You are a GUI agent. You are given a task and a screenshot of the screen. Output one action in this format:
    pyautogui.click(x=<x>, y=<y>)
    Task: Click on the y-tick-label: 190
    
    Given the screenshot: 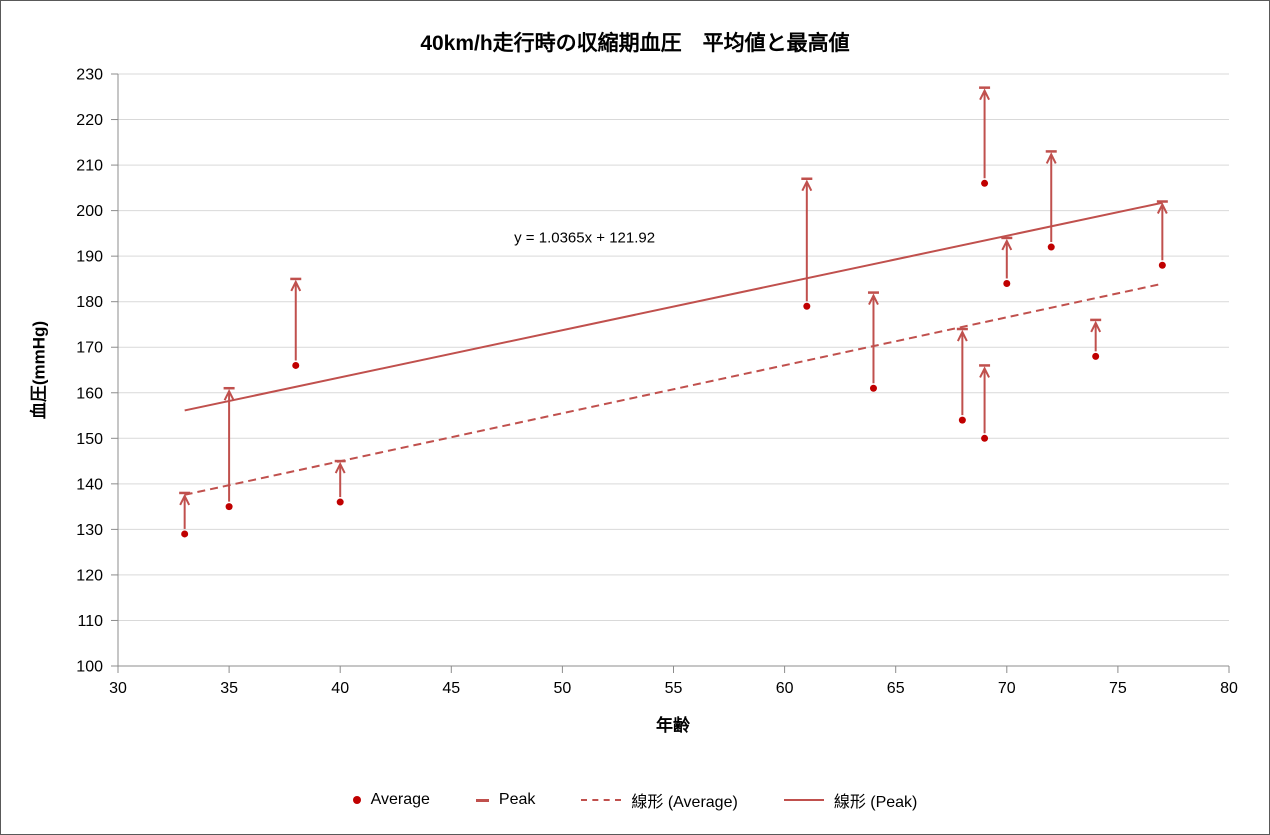 What is the action you would take?
    pyautogui.click(x=89, y=257)
    